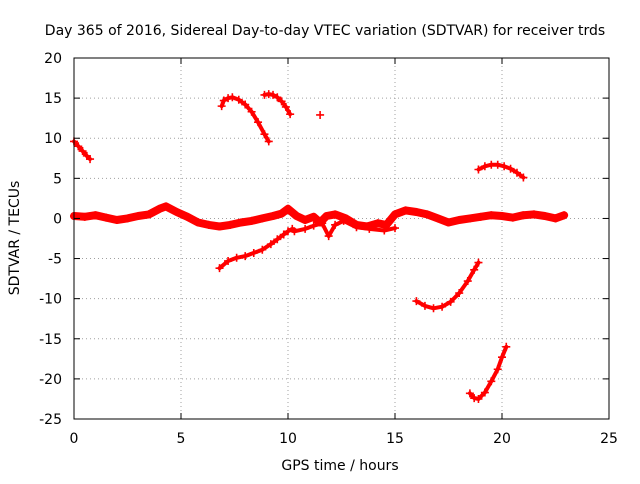 The image size is (640, 484). Describe the element at coordinates (447, 285) in the screenshot. I see `series-arc-D` at that location.